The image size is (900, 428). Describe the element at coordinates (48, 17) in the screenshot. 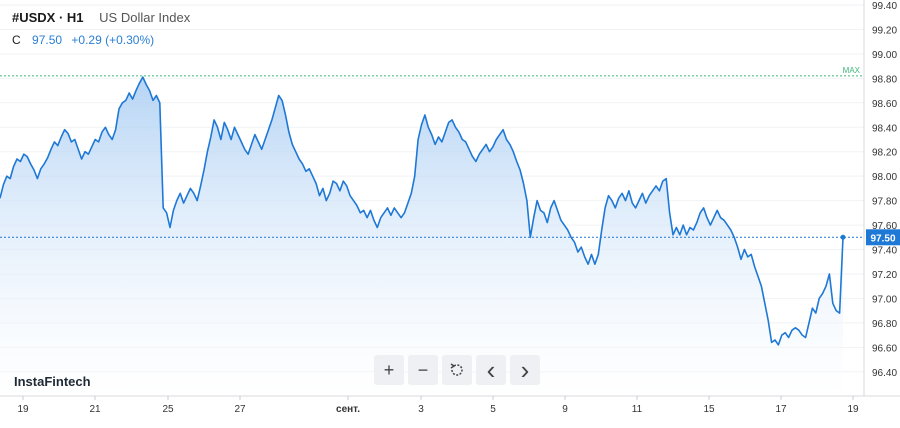

I see `symbol-label: #USDX · H1` at that location.